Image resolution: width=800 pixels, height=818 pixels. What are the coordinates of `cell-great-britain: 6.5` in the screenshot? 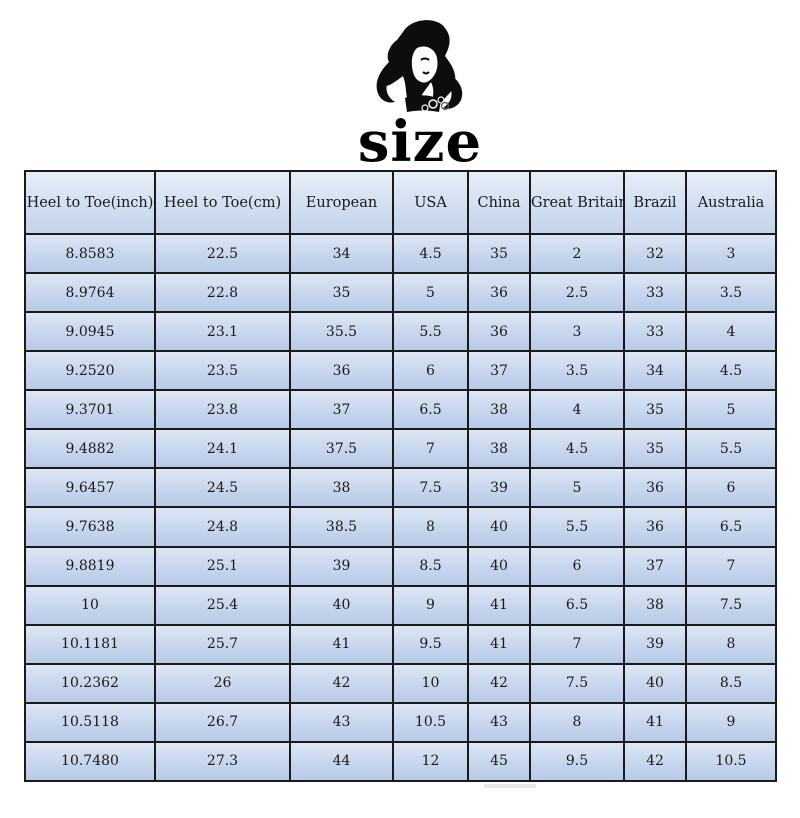 It's located at (577, 605).